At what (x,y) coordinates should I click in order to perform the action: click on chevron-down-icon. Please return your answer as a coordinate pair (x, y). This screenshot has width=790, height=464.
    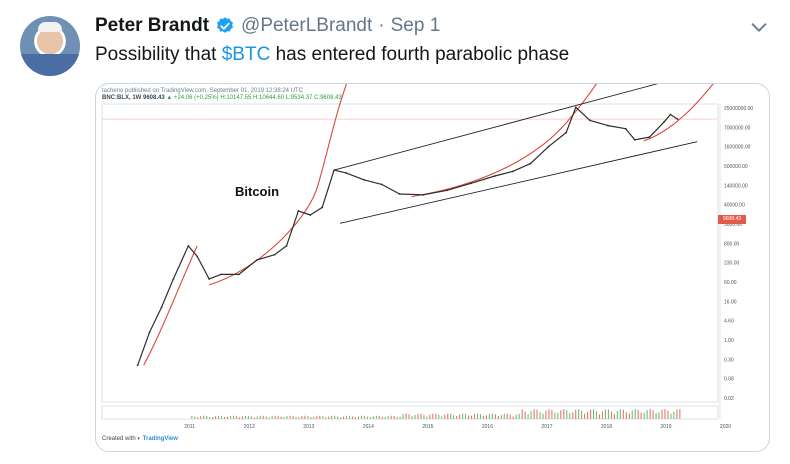
    Looking at the image, I should click on (759, 27).